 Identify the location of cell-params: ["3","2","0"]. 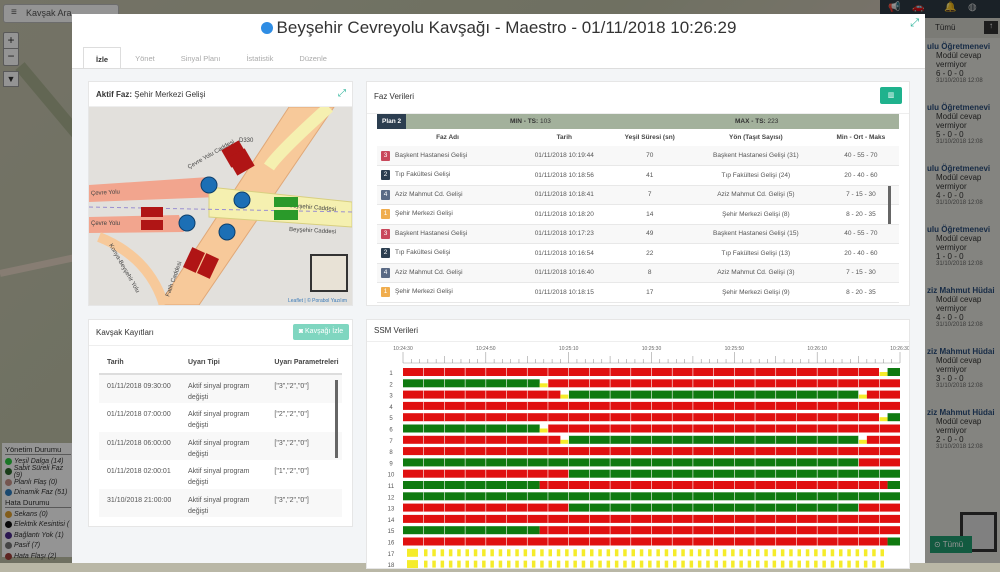
(304, 502).